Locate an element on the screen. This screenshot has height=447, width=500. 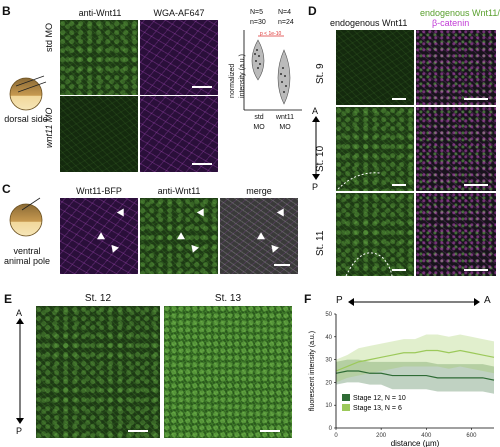
n-label-std: N=5 n=30 is located at coordinates (258, 17).